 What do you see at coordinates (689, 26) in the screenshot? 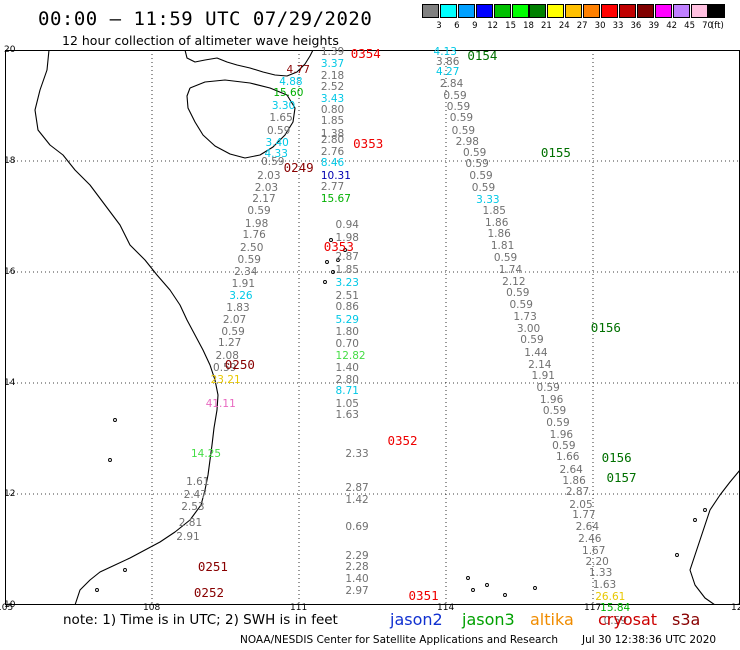
I see `legend-label: 45` at bounding box center [689, 26].